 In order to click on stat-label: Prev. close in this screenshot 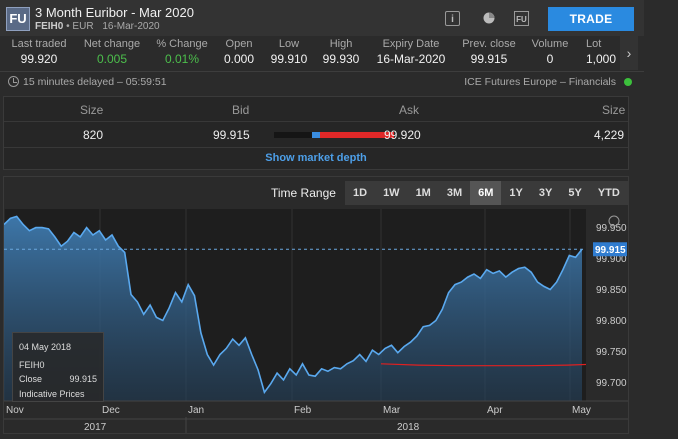, I will do `click(489, 44)`.